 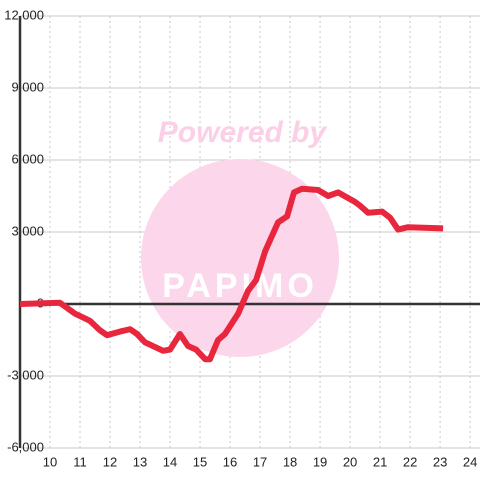 I want to click on x-tick-label: 12, so click(x=110, y=461).